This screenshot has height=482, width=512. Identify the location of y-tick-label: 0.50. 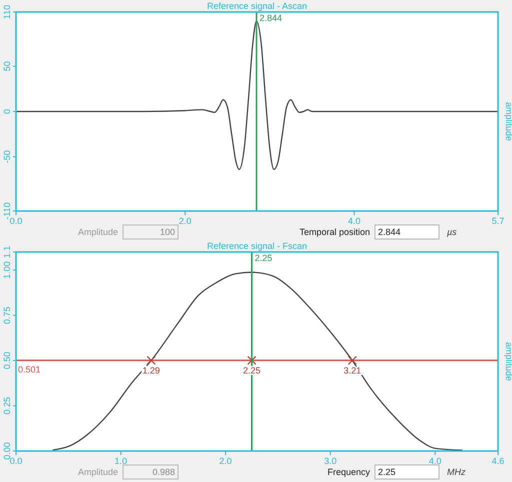
(7, 361).